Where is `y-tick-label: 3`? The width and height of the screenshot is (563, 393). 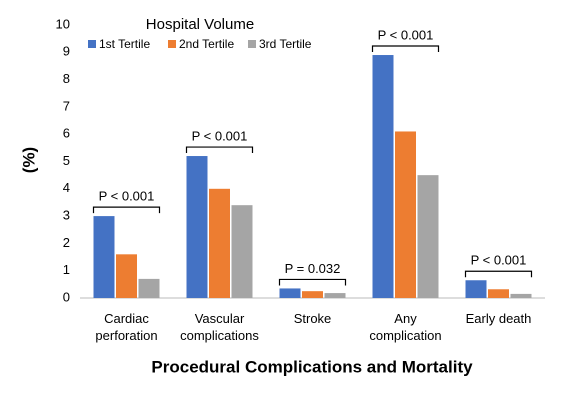
y-tick-label: 3 is located at coordinates (66, 215).